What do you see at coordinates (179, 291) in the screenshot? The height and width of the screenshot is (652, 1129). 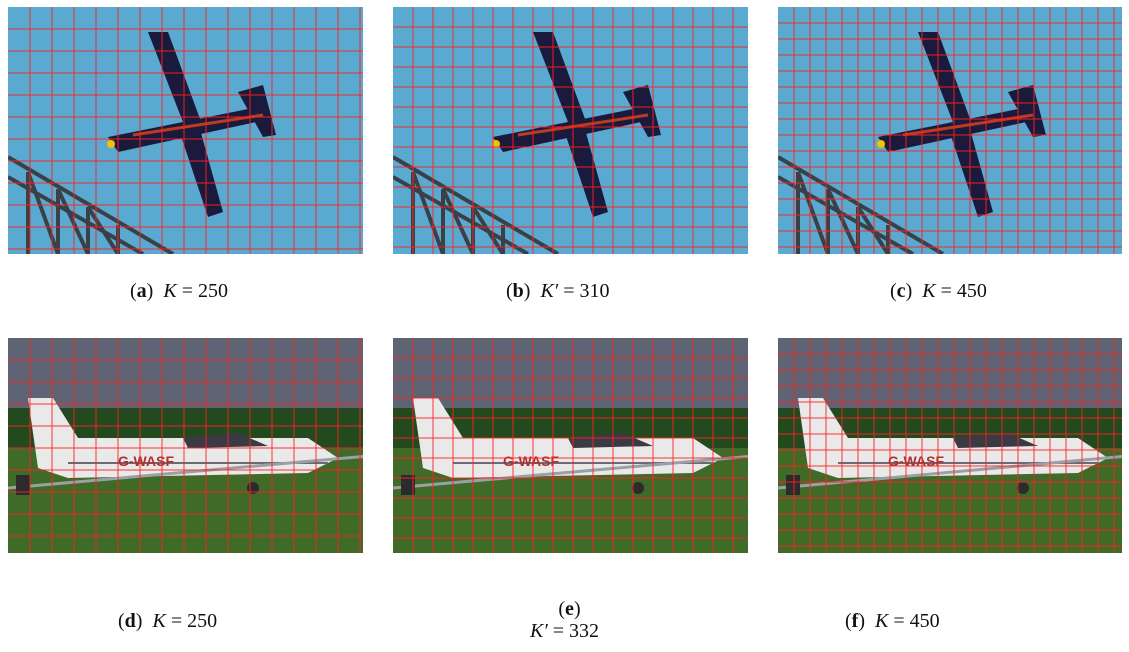 I see `caption-a: (a) K = 250` at bounding box center [179, 291].